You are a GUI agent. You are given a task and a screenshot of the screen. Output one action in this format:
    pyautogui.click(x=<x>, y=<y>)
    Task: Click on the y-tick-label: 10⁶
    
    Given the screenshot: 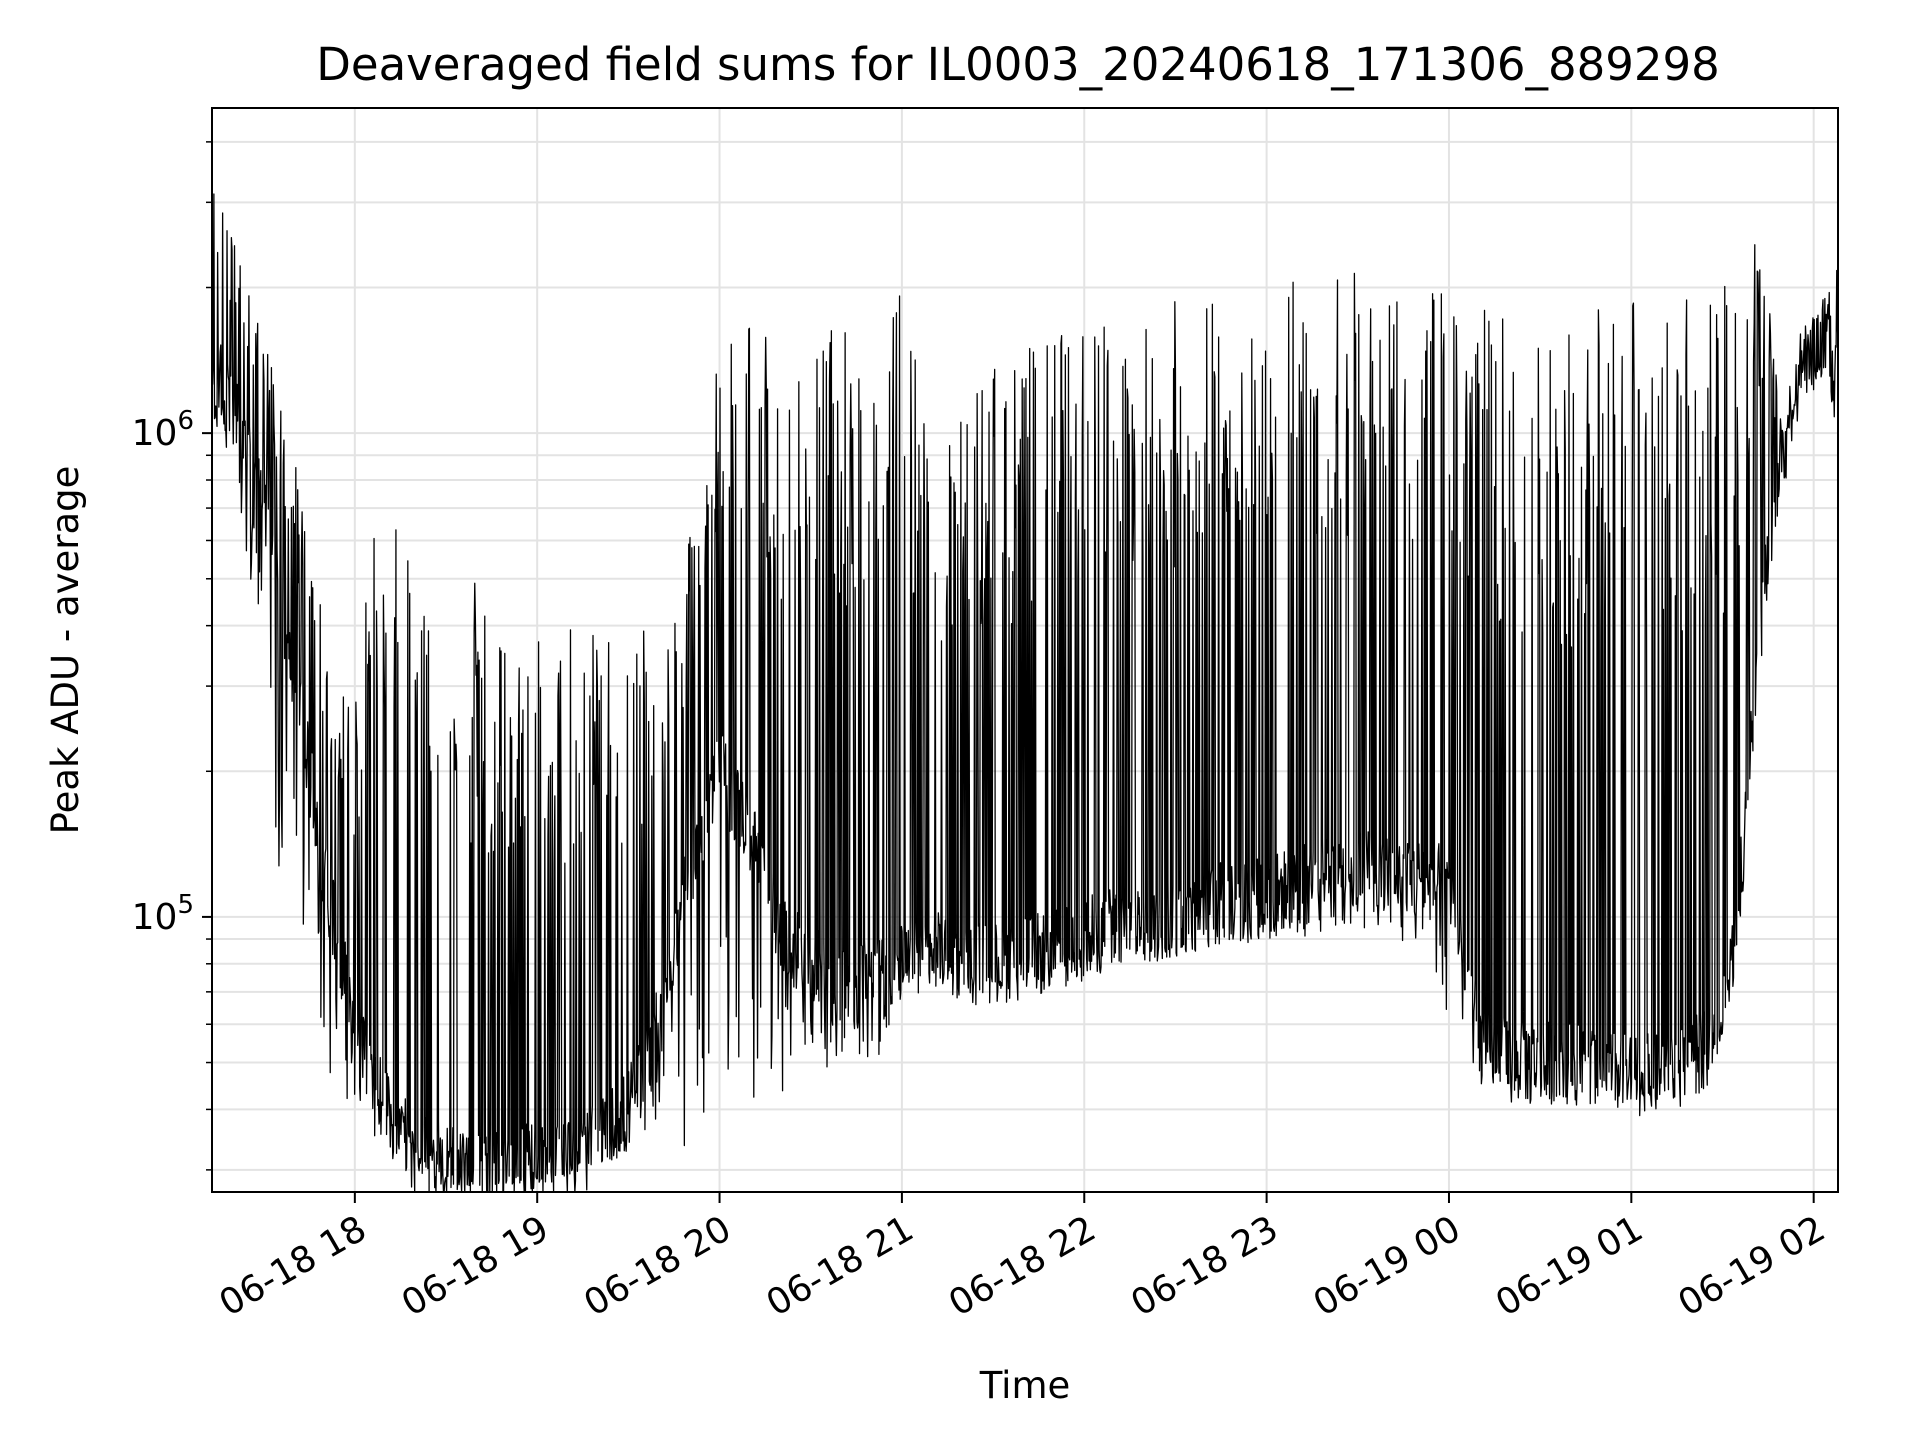 What is the action you would take?
    pyautogui.click(x=163, y=430)
    